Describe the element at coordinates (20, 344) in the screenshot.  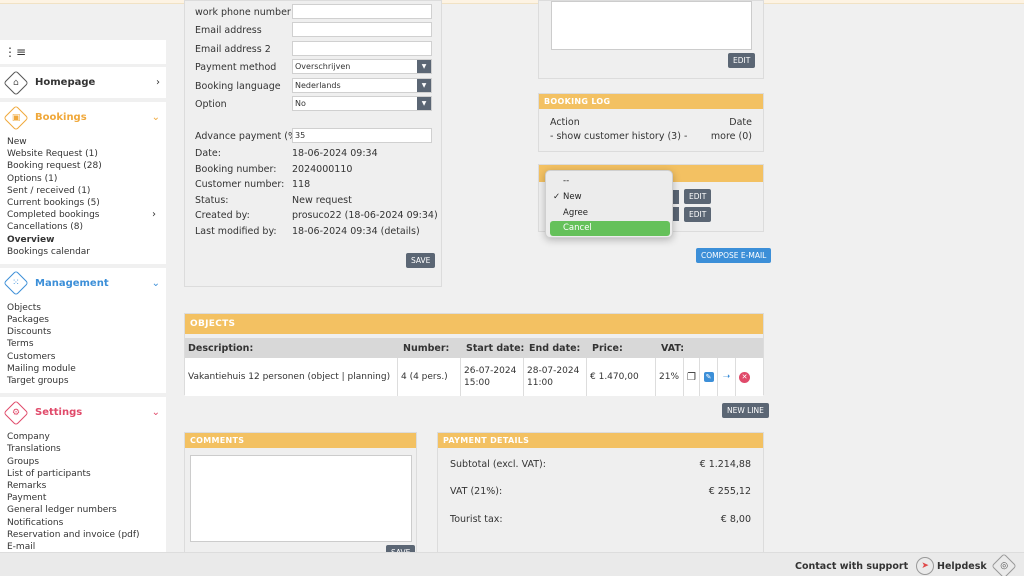
I see `sidebar-item-terms: Terms` at that location.